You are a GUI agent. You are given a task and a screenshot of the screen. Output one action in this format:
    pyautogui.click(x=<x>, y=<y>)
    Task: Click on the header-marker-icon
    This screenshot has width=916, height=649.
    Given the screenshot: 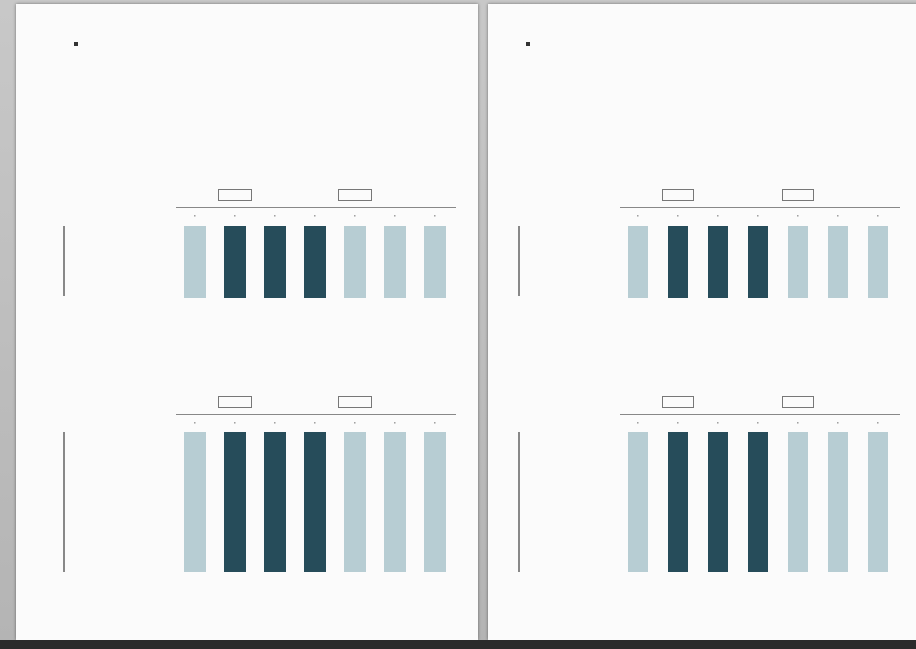 What is the action you would take?
    pyautogui.click(x=76, y=44)
    